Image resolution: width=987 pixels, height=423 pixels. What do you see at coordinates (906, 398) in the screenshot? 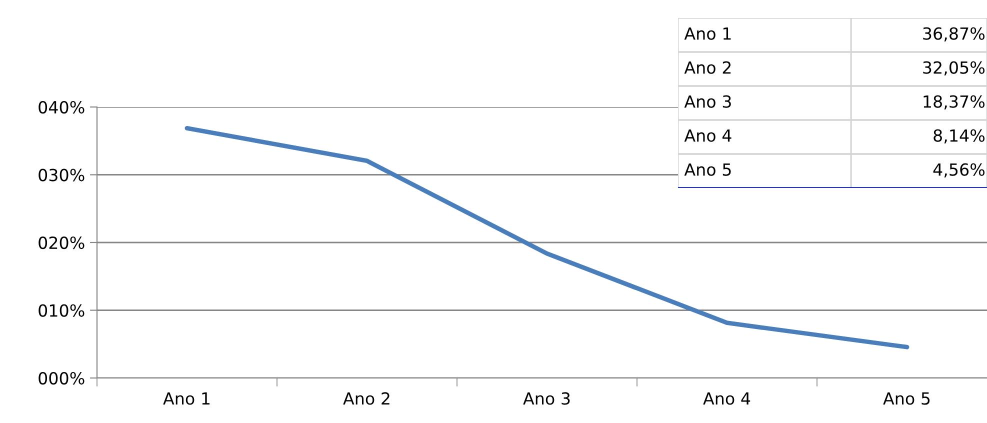
I see `x-tick-label: Ano 5` at bounding box center [906, 398].